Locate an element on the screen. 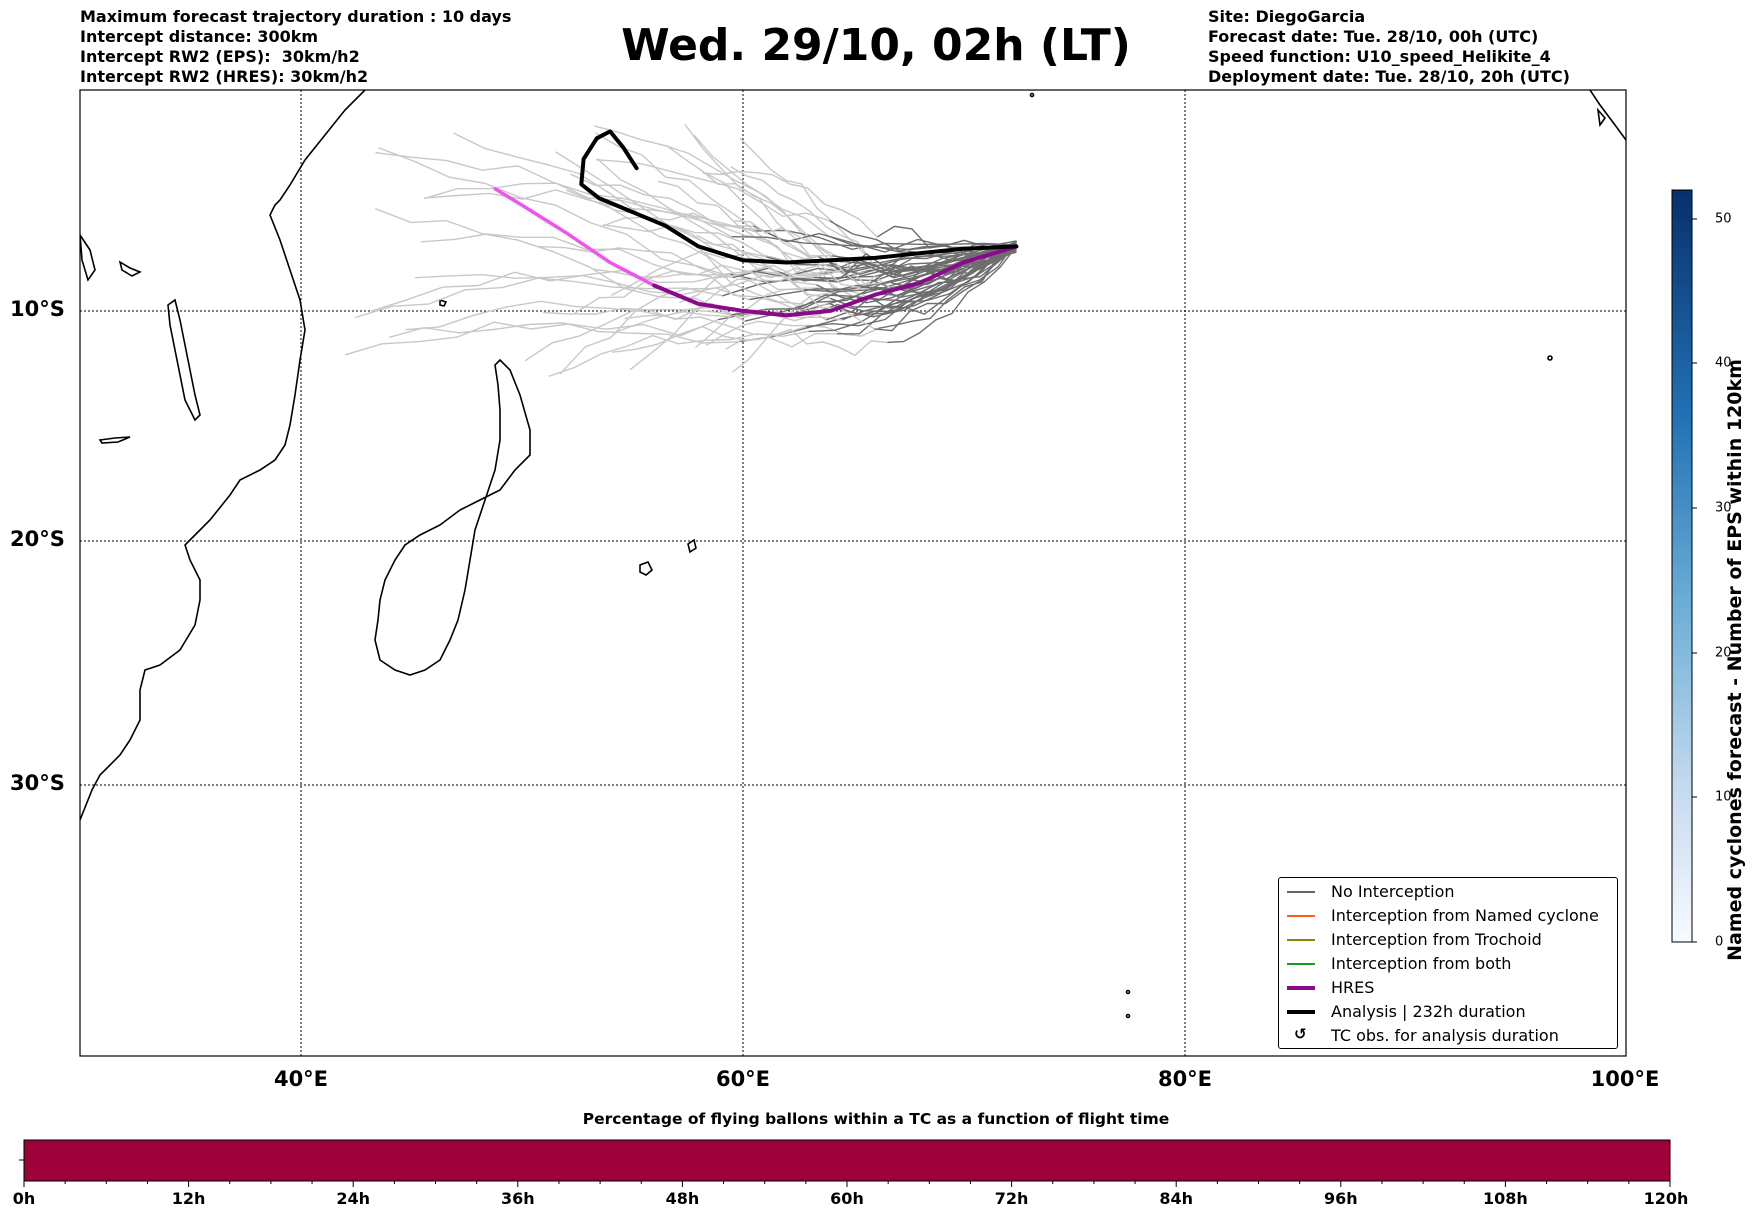 This screenshot has width=1752, height=1213. flight-tick-48h: 48h is located at coordinates (682, 1198).